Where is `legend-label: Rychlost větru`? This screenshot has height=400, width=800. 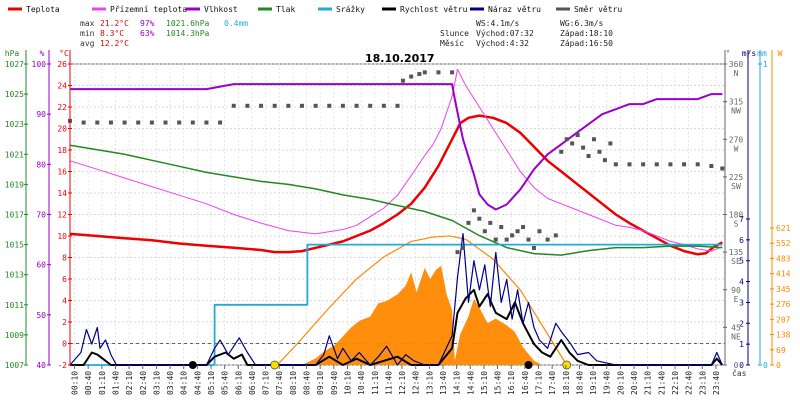 legend-label: Rychlost větru is located at coordinates (434, 9).